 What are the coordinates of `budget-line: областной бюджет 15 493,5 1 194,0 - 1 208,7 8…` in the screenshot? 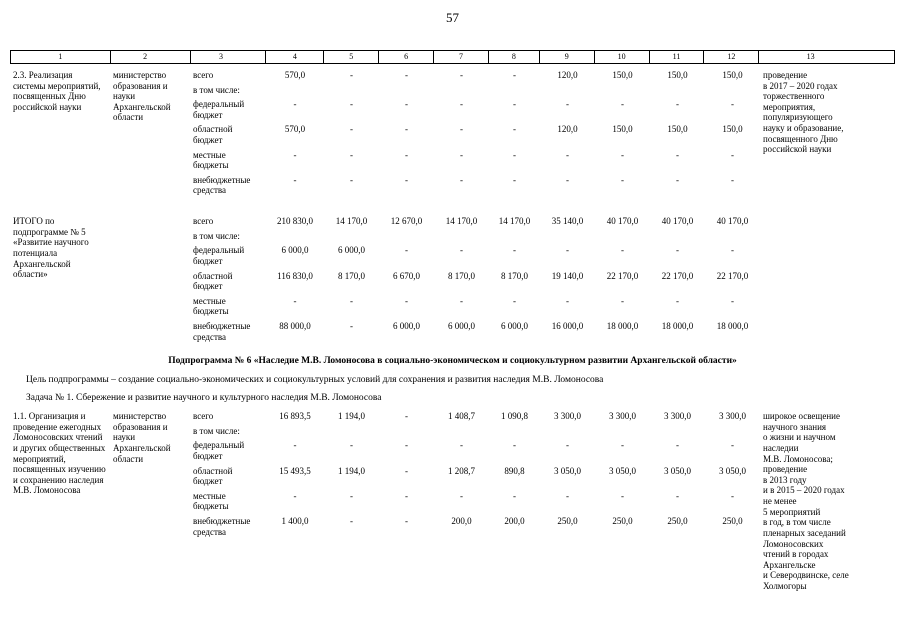 It's located at (475, 476).